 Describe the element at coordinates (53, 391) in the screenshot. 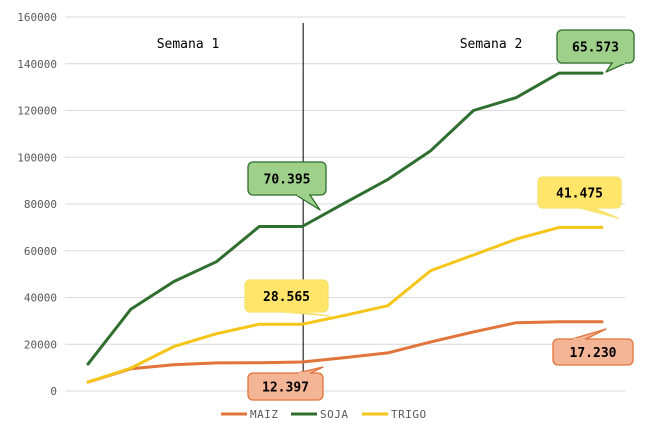

I see `y-tick-label: 0` at that location.